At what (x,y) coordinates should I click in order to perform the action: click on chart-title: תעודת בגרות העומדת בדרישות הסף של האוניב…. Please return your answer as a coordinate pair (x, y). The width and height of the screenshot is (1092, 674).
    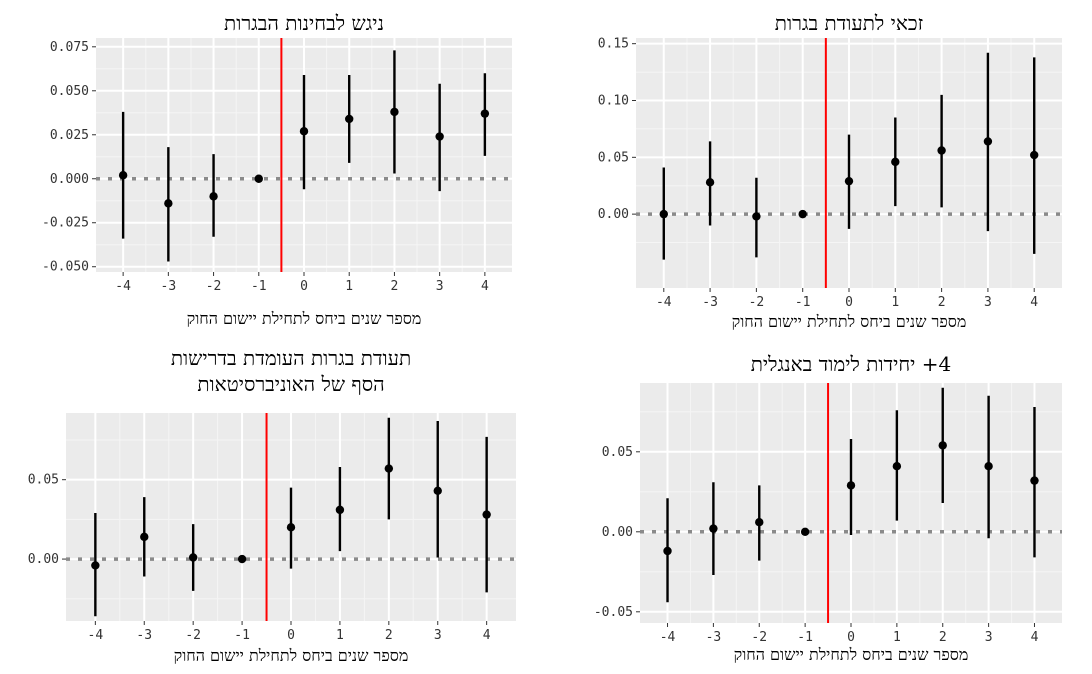
    Looking at the image, I should click on (291, 371).